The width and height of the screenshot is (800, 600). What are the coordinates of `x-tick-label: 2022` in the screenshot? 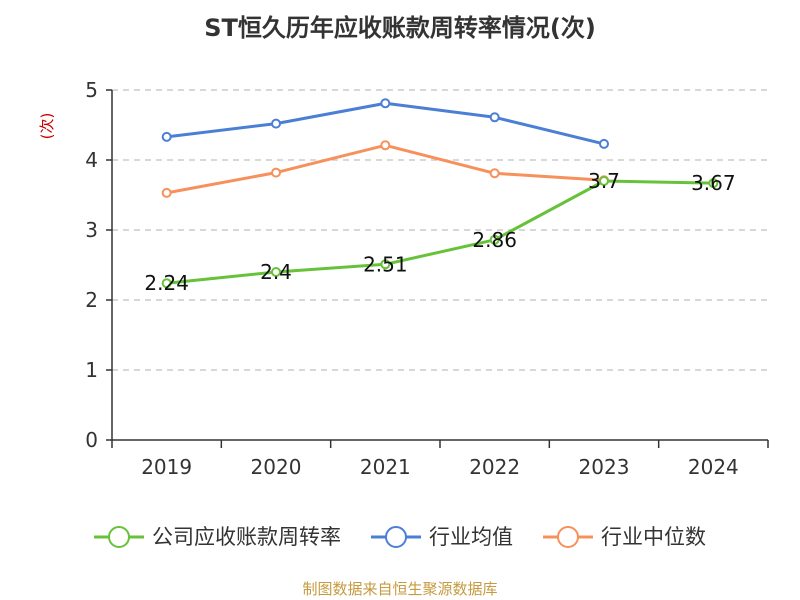 It's located at (494, 467).